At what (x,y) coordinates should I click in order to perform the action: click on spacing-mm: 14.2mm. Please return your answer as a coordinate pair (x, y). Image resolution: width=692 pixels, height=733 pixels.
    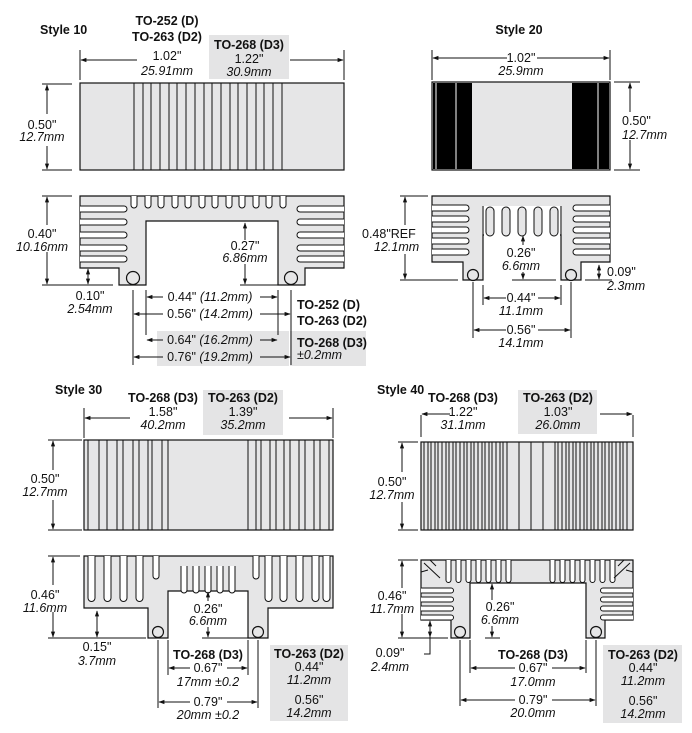
    Looking at the image, I should click on (642, 714).